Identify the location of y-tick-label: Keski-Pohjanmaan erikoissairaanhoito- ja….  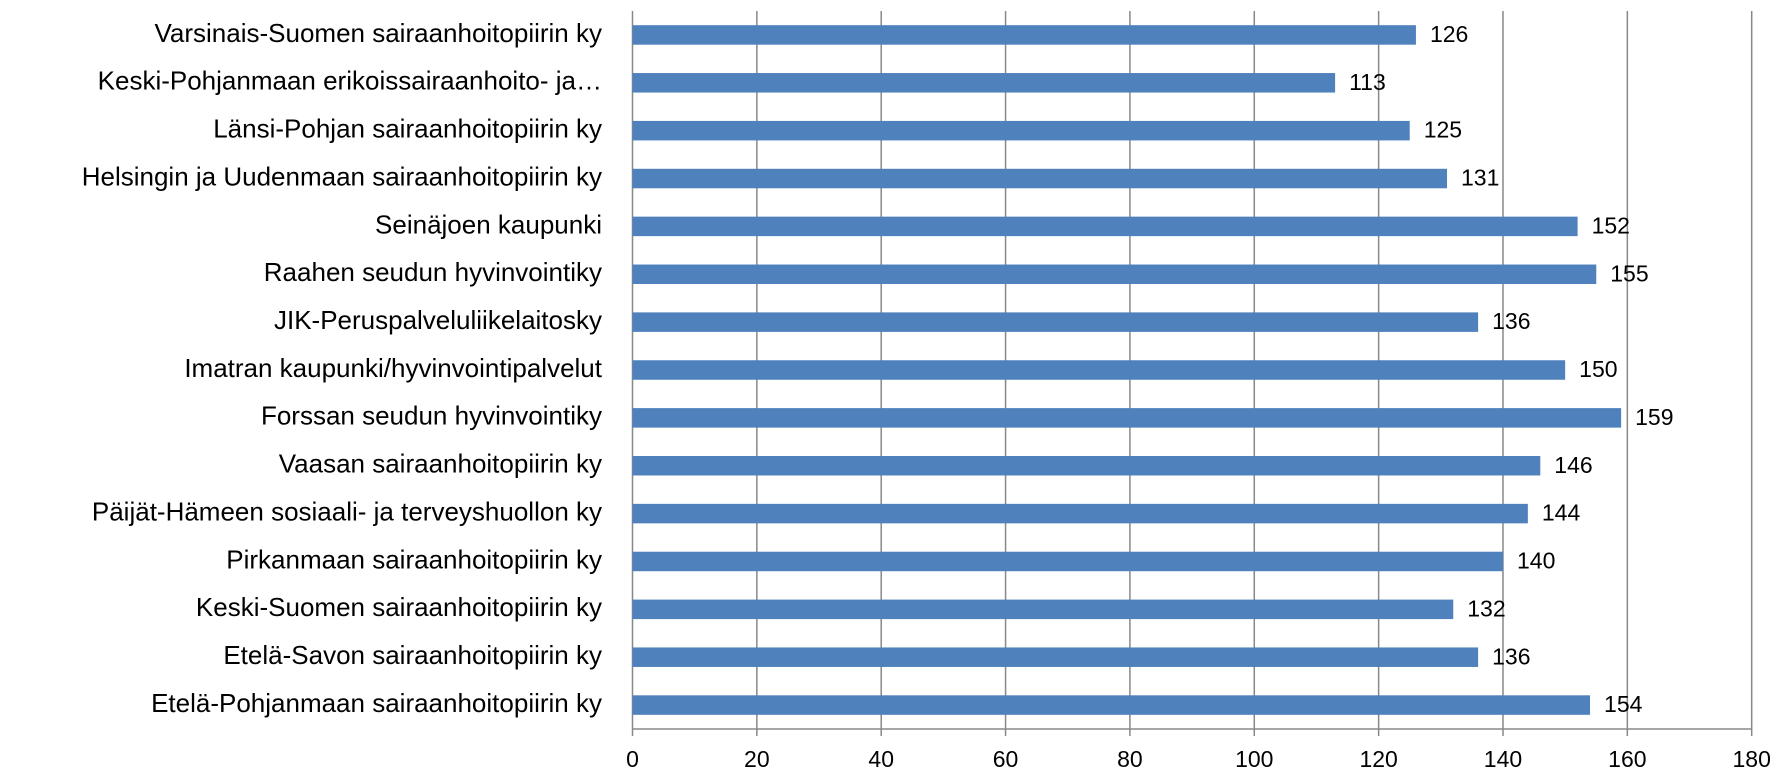
(350, 81).